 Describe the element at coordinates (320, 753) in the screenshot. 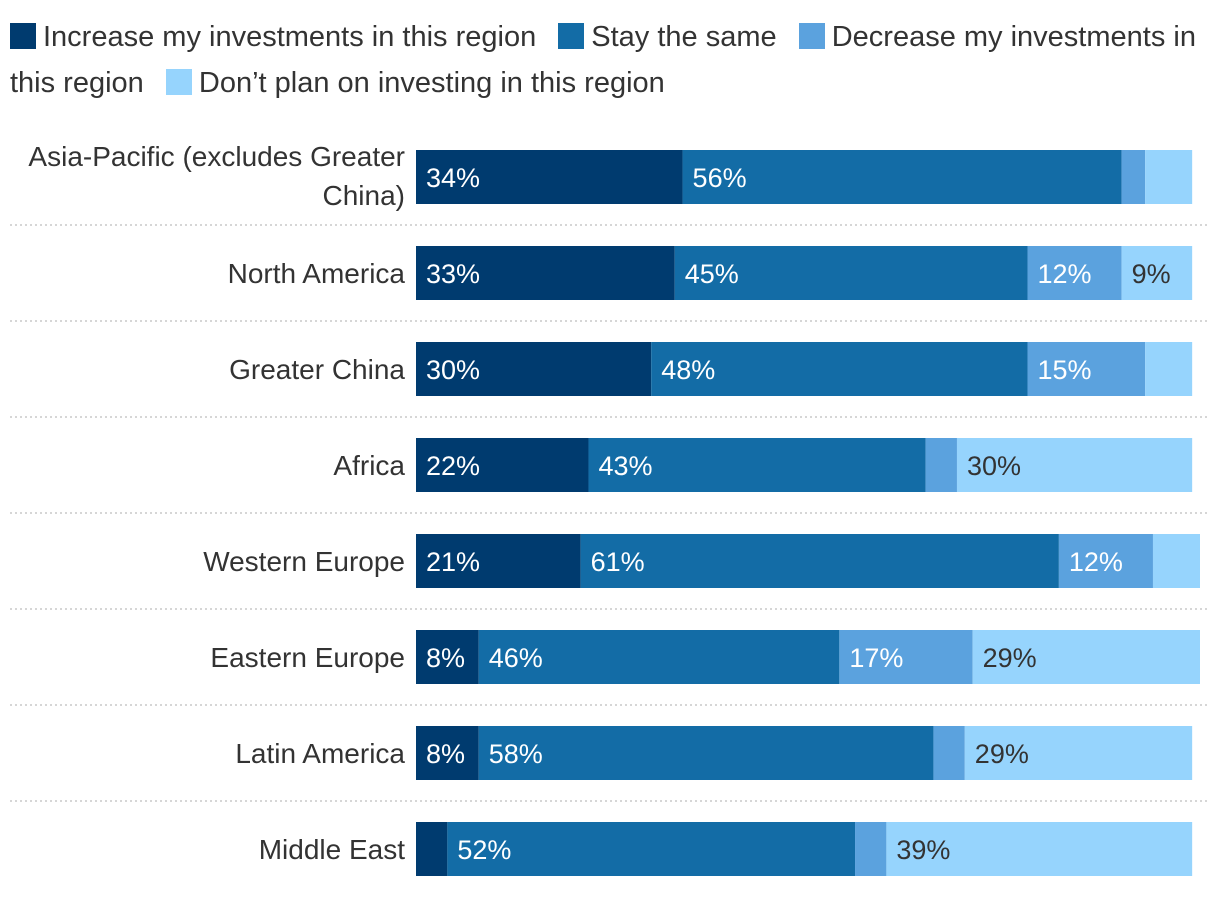

I see `category-label: Latin America` at that location.